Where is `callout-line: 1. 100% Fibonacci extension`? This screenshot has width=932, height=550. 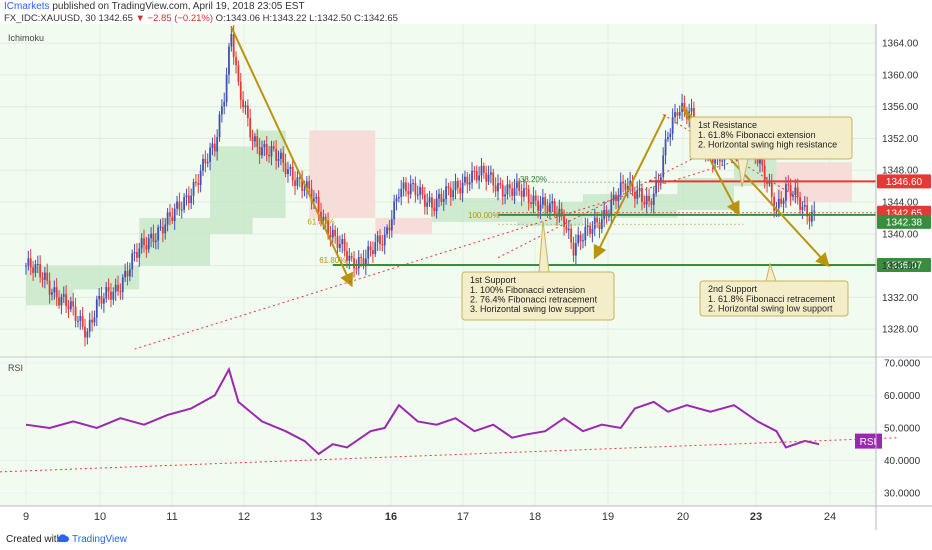 callout-line: 1. 100% Fibonacci extension is located at coordinates (527, 290).